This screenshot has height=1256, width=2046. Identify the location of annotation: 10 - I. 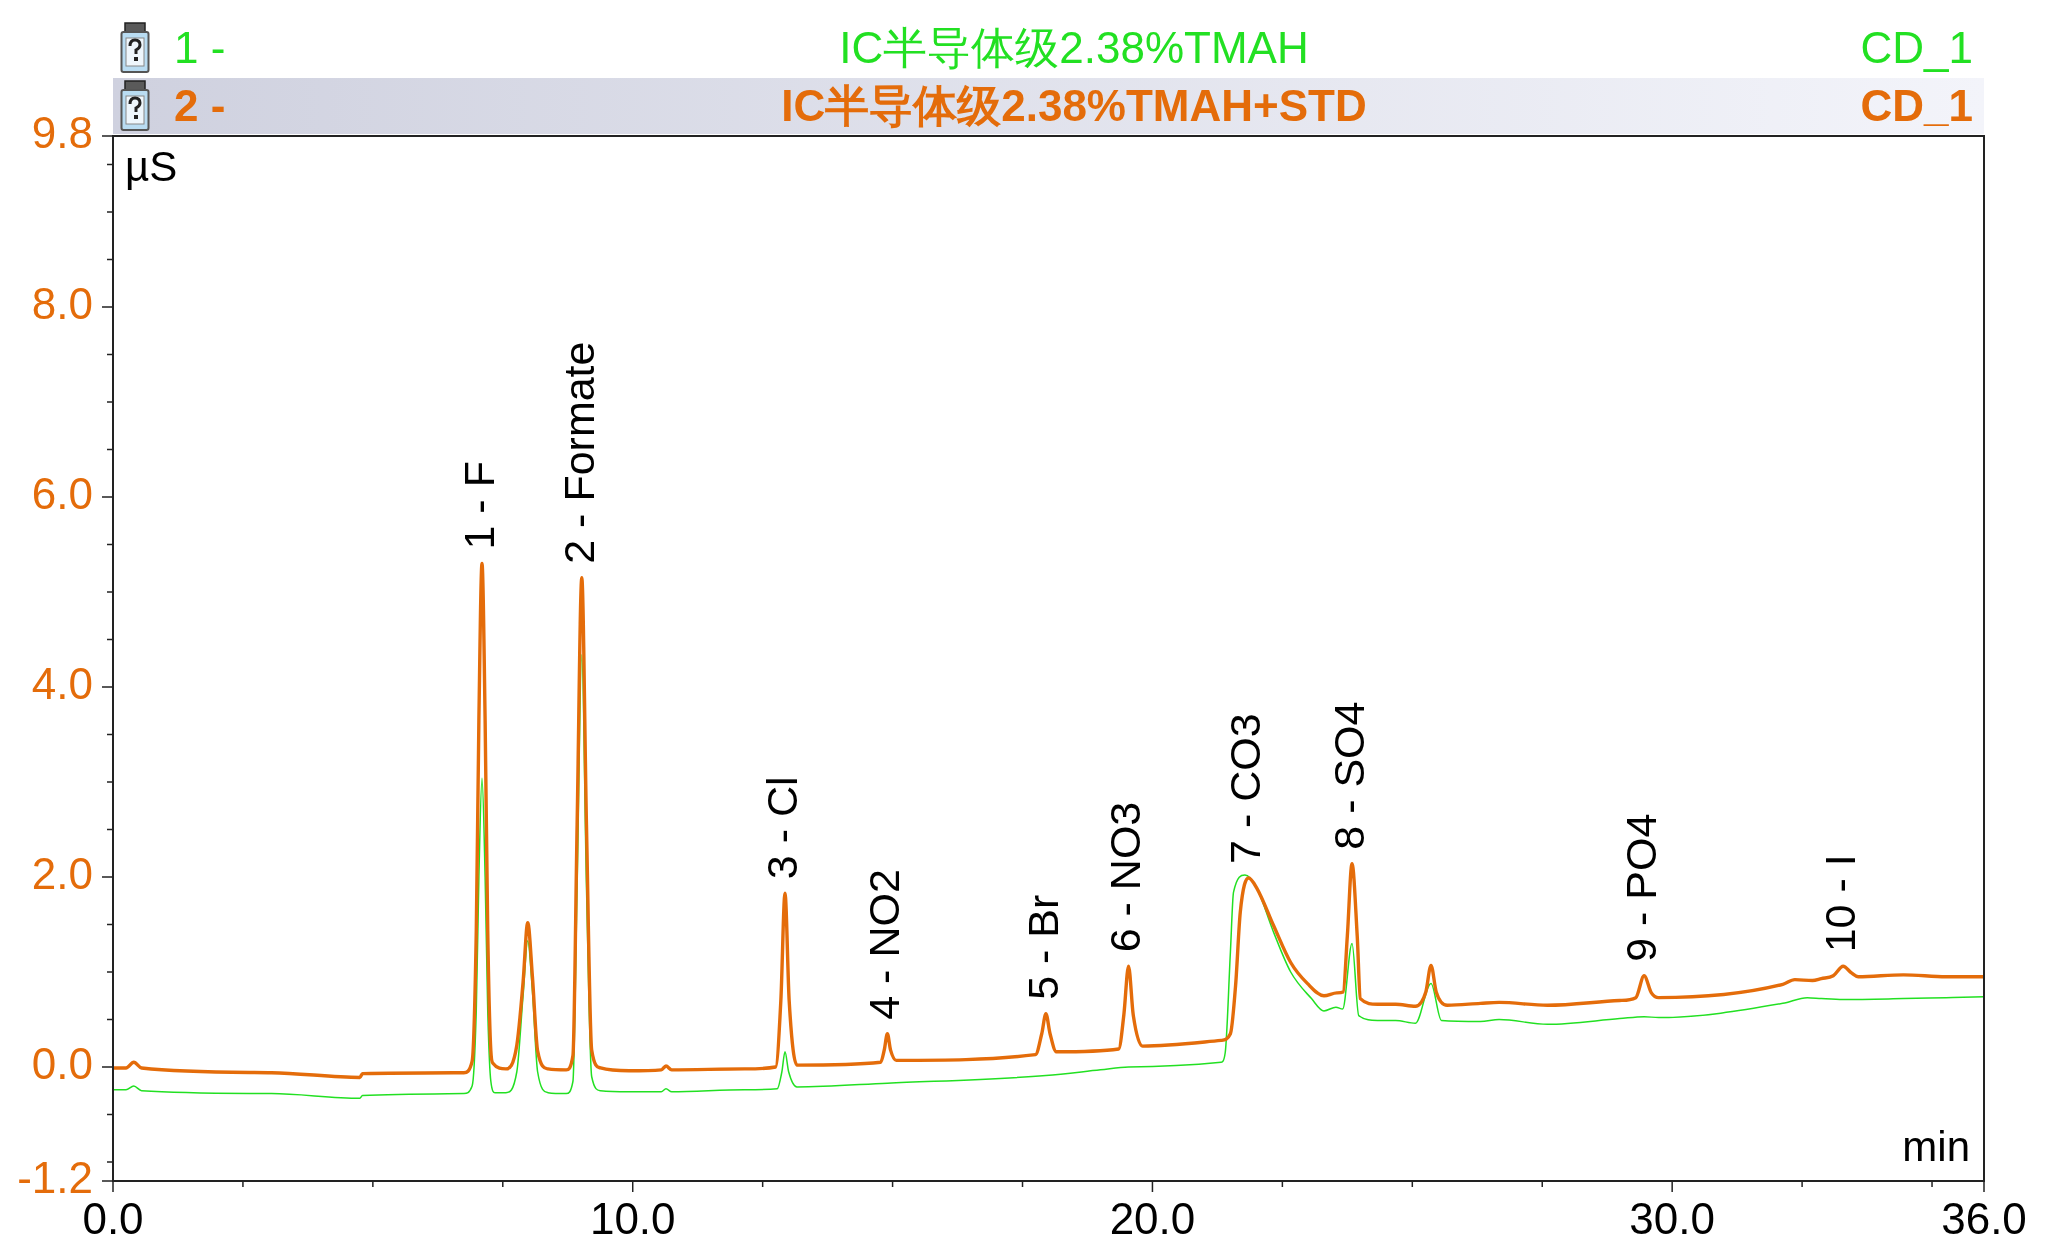
(1840, 903).